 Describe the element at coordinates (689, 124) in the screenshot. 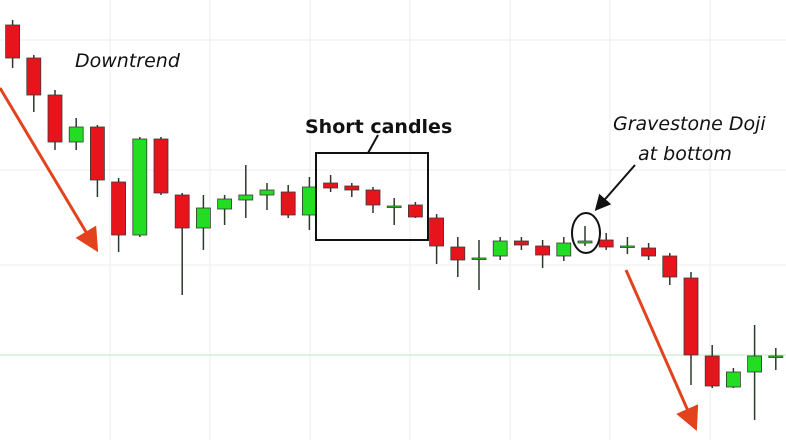

I see `annotation: Gravestone Doji` at that location.